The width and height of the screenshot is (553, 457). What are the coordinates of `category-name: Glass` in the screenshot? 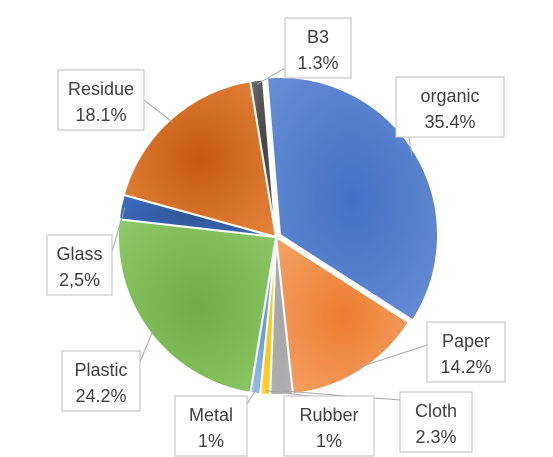 It's located at (79, 254).